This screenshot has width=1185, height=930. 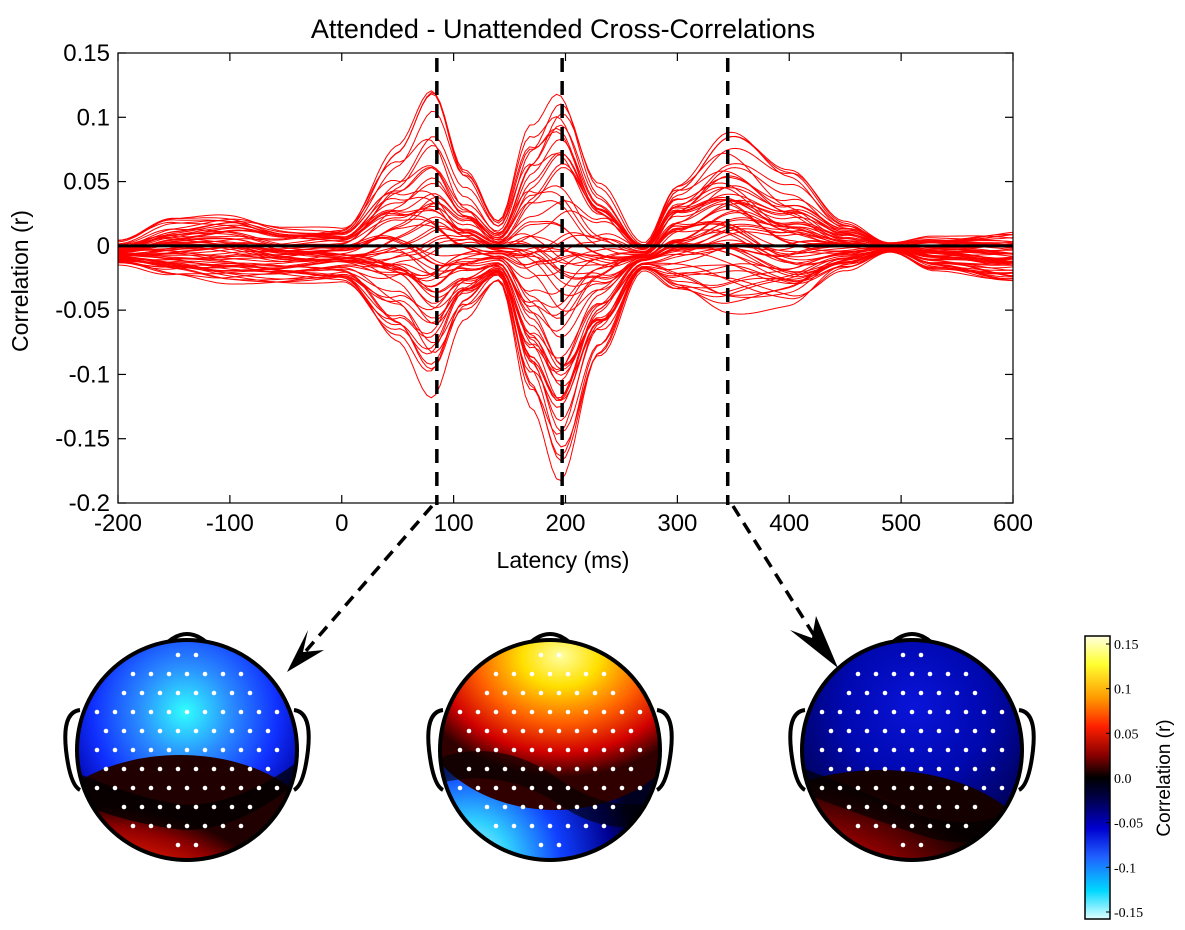 What do you see at coordinates (1124, 779) in the screenshot?
I see `colorbar-ticks: 0.15 0.1 0.05 0.0 -0.05 -0.1 -0.15` at bounding box center [1124, 779].